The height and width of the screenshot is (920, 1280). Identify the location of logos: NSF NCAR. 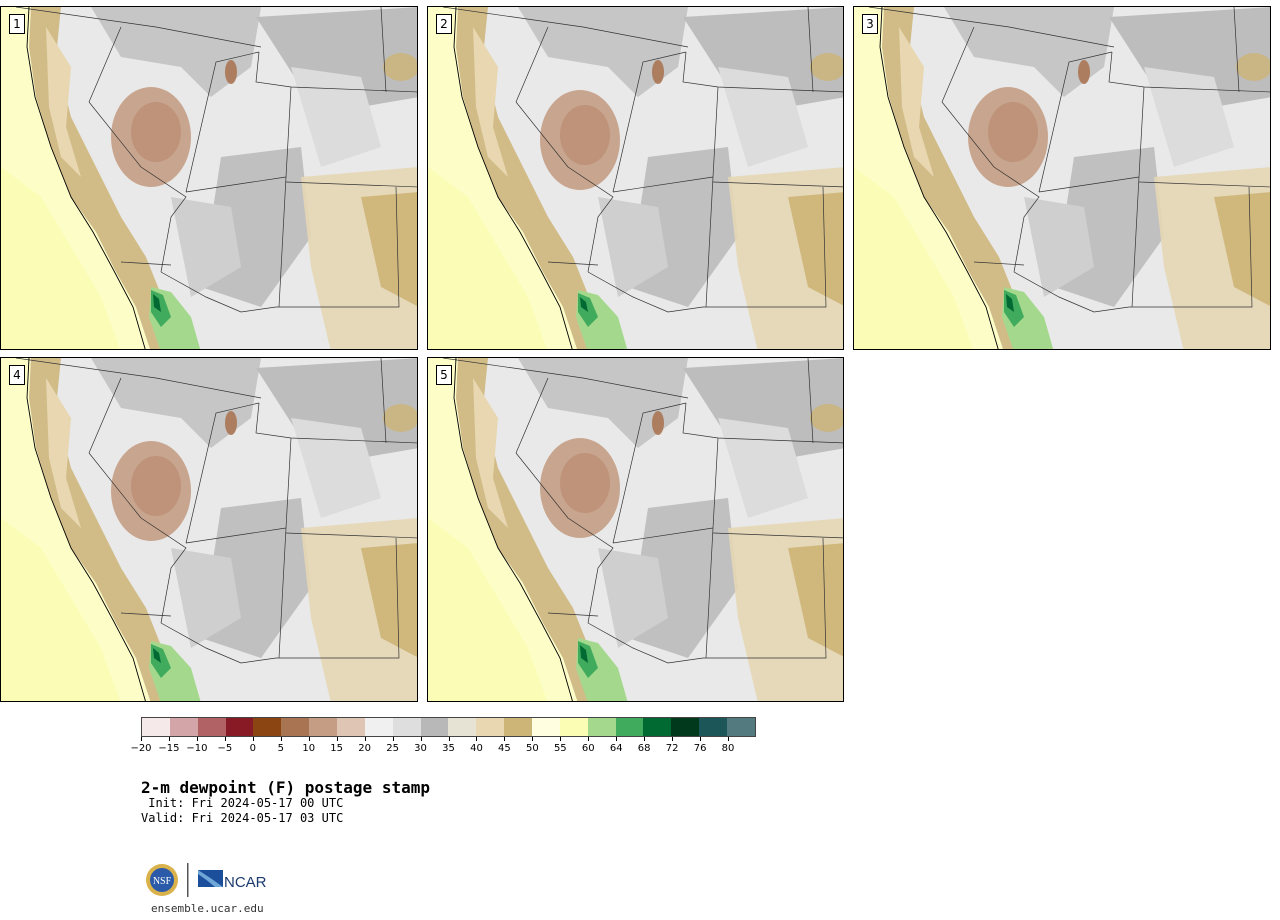
(210, 880).